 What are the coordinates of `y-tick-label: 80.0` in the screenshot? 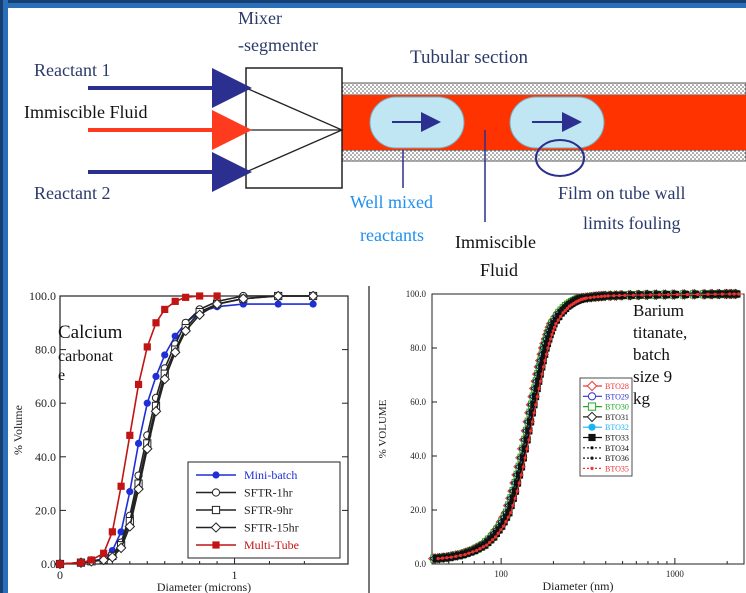 It's located at (45, 350).